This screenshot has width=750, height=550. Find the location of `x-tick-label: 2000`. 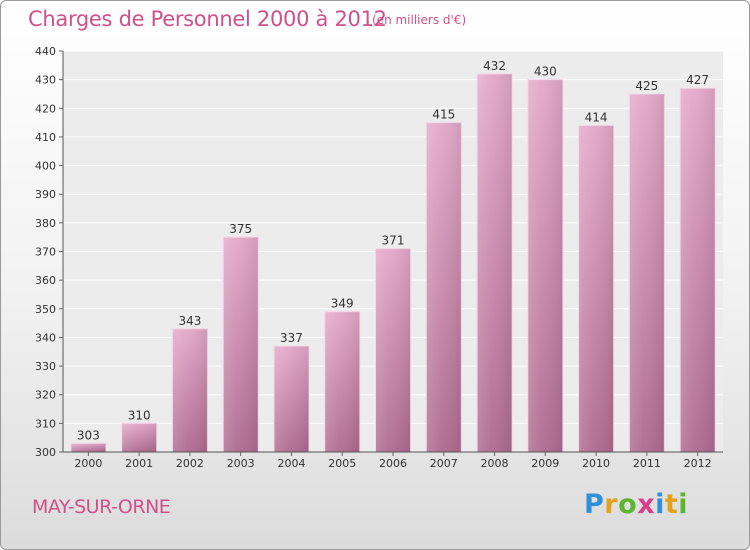

x-tick-label: 2000 is located at coordinates (88, 463).